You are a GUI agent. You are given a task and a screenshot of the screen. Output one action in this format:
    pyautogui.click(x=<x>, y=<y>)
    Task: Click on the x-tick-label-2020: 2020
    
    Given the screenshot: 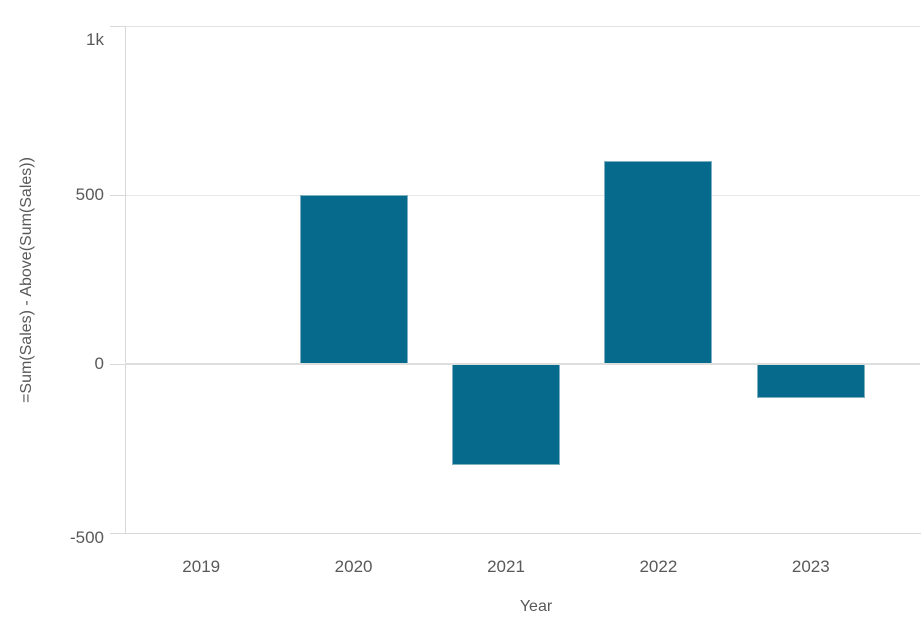 What is the action you would take?
    pyautogui.click(x=353, y=566)
    